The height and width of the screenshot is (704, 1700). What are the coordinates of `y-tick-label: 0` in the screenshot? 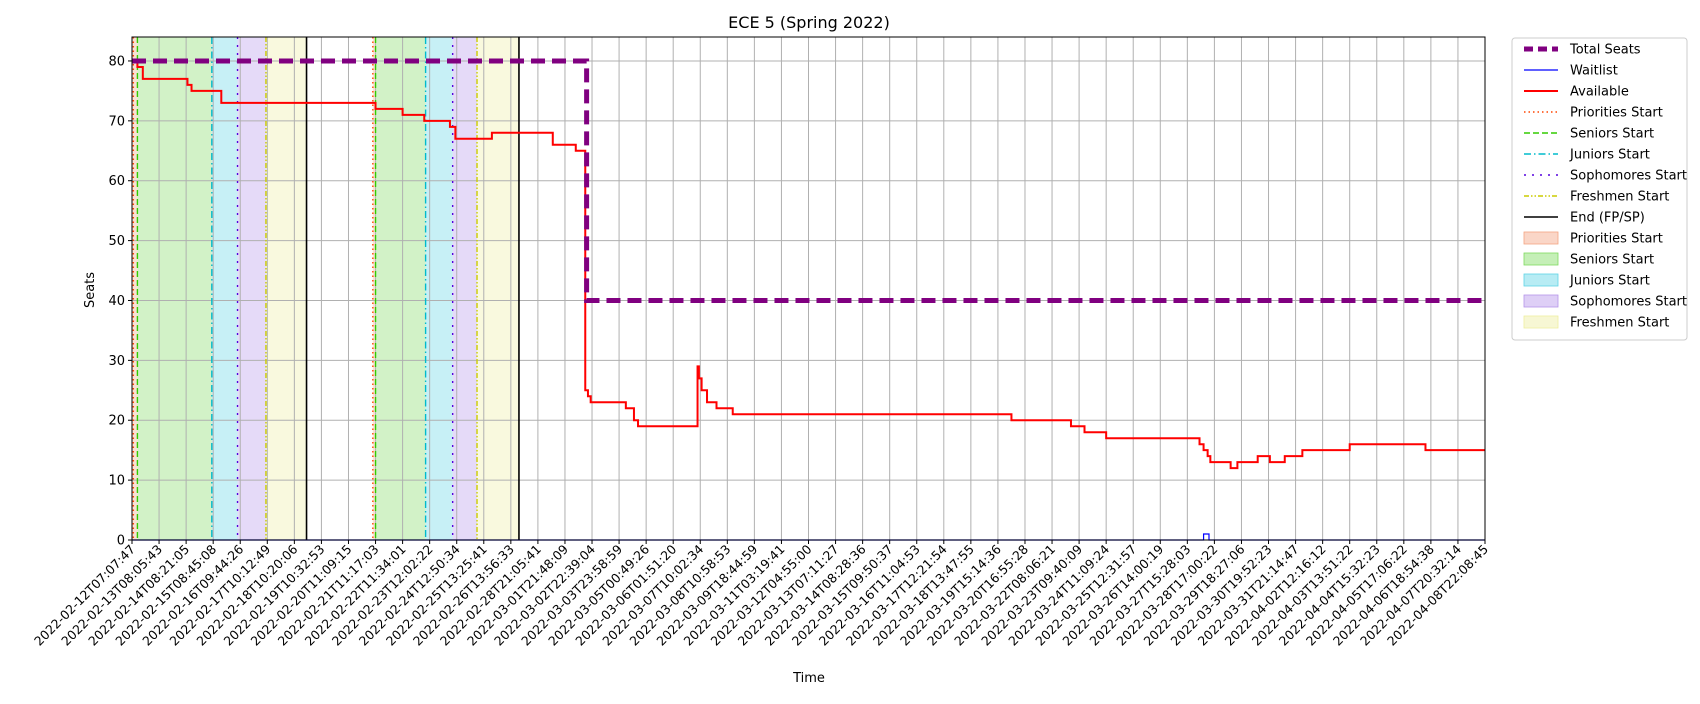 It's located at (121, 541).